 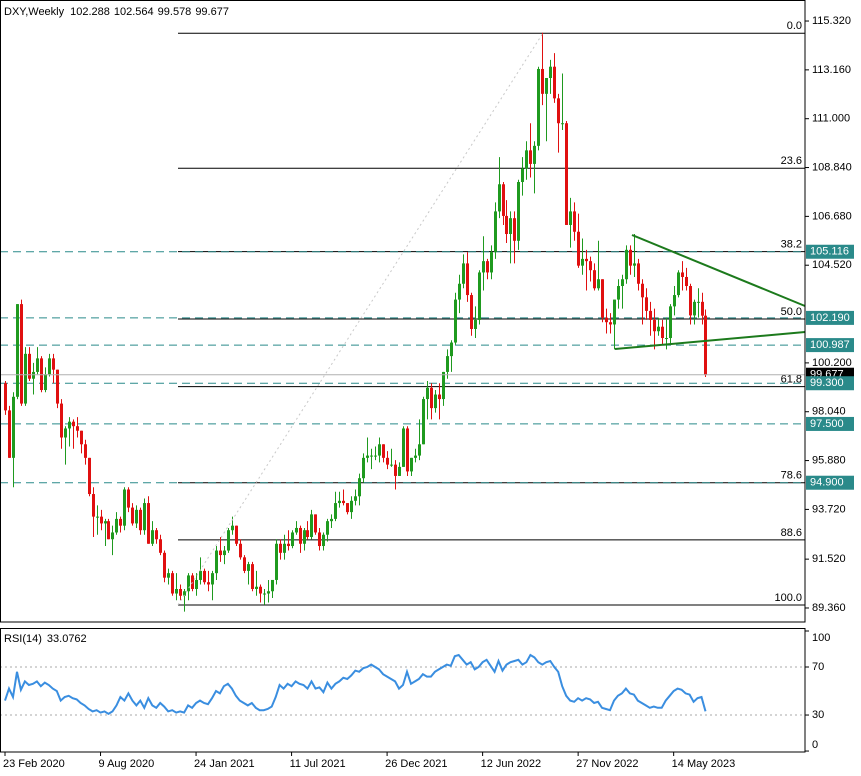 What do you see at coordinates (829, 460) in the screenshot?
I see `y-tick-label: 95.880` at bounding box center [829, 460].